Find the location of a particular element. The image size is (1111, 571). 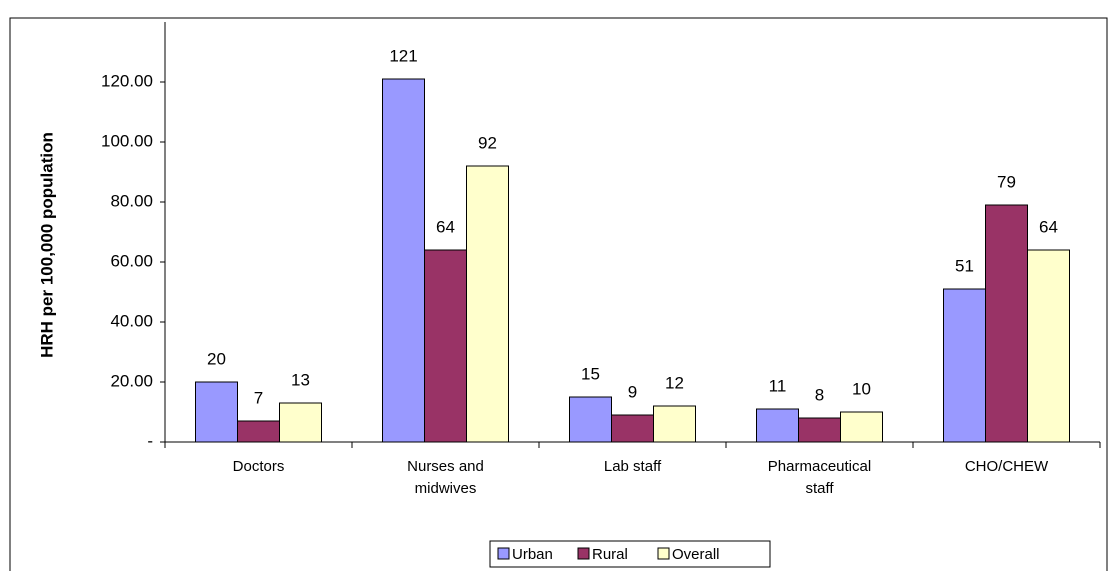

y-tick-label: 80.00 is located at coordinates (131, 200).